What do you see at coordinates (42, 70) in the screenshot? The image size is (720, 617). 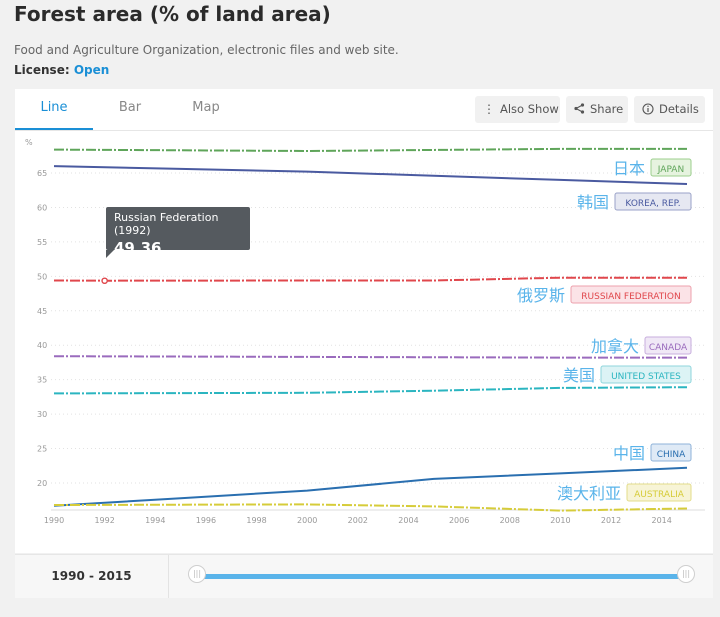 I see `license-label: License:` at bounding box center [42, 70].